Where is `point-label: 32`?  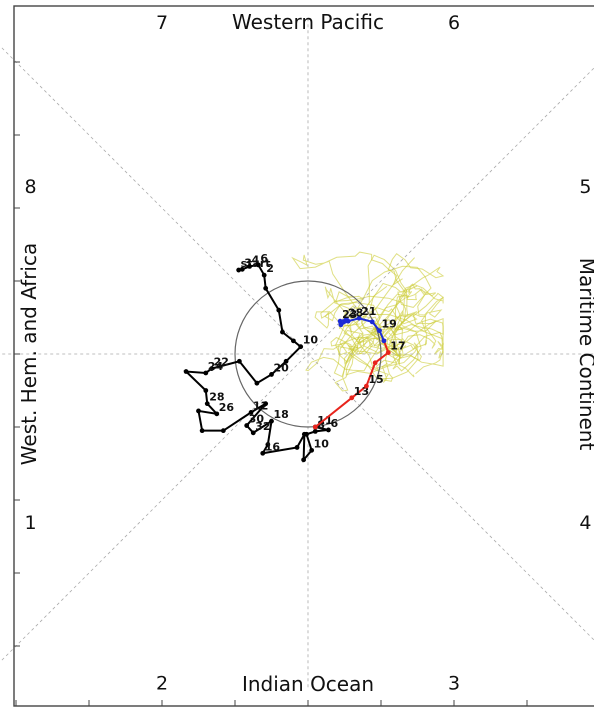 point-label: 32 is located at coordinates (262, 426).